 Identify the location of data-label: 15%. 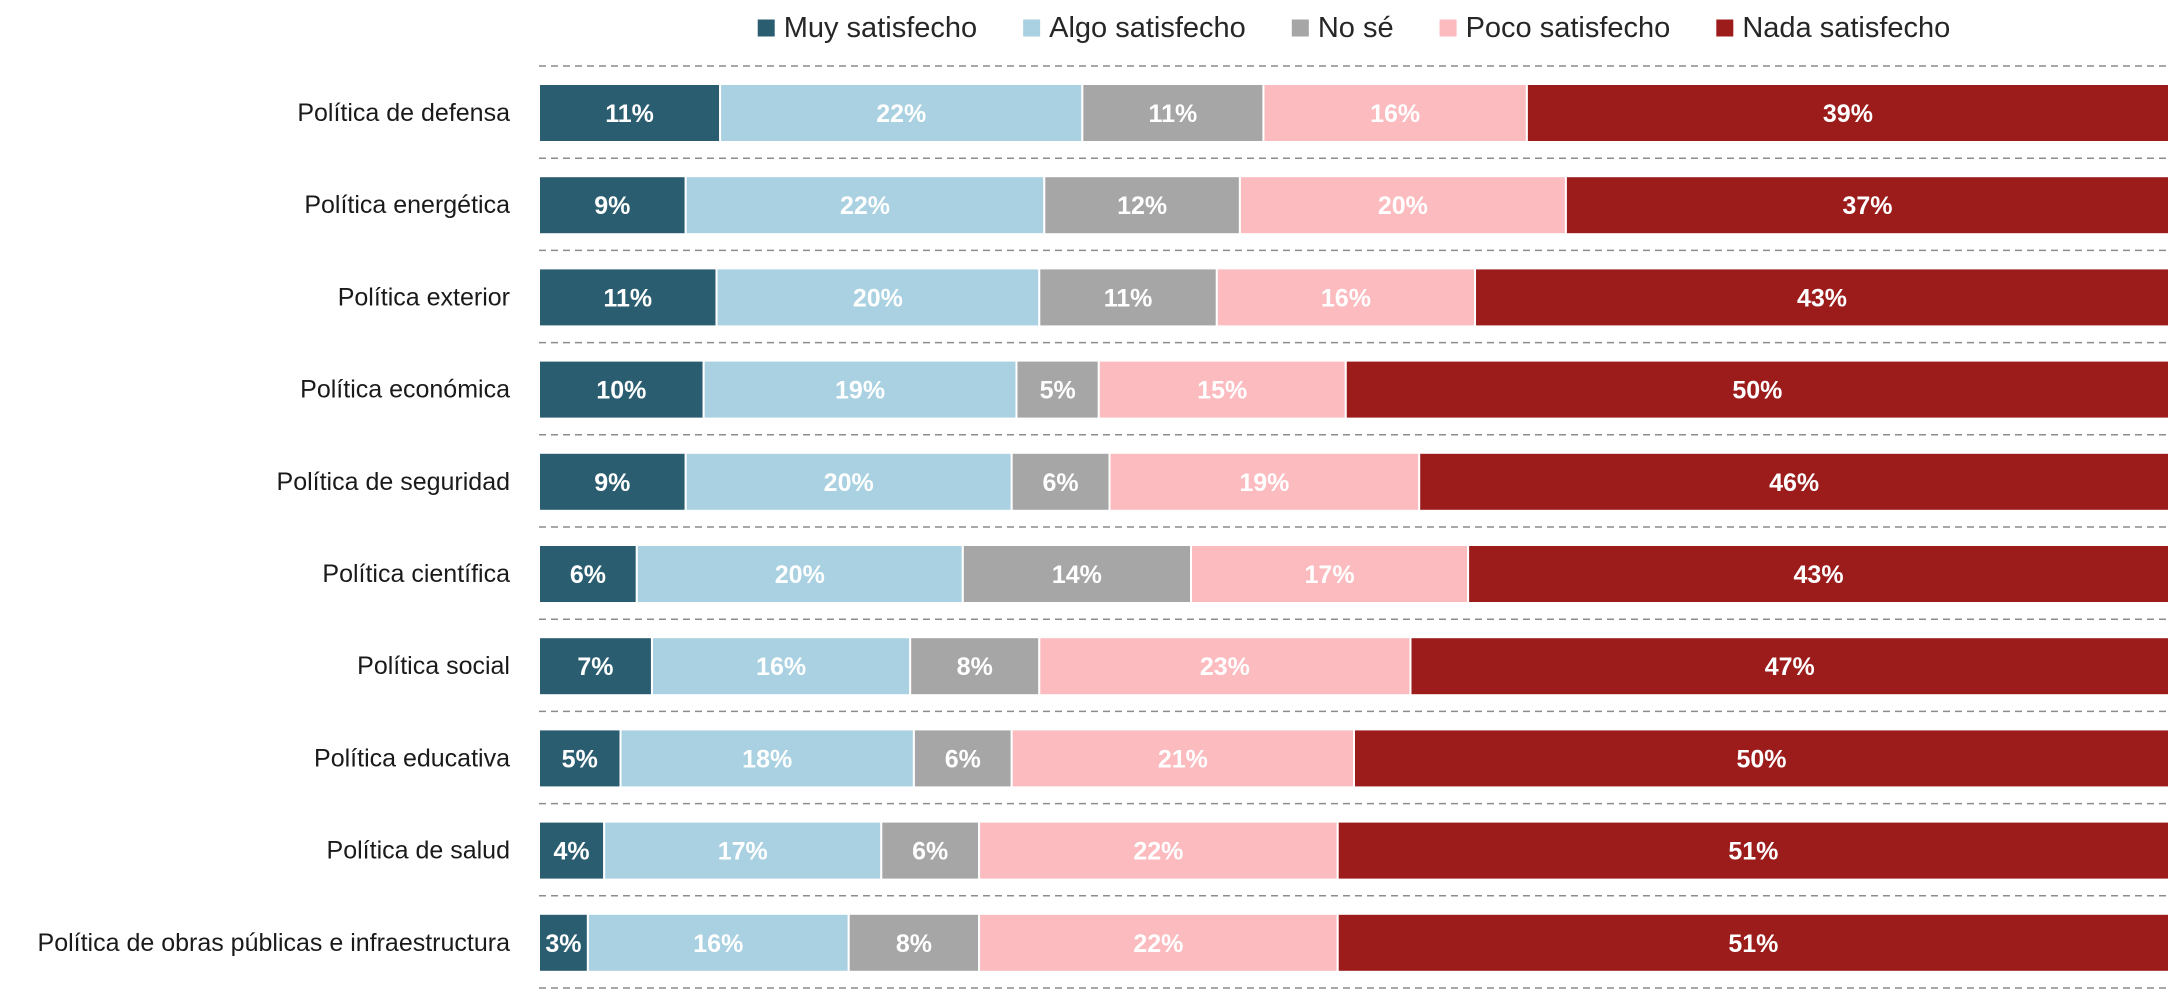
(1222, 391).